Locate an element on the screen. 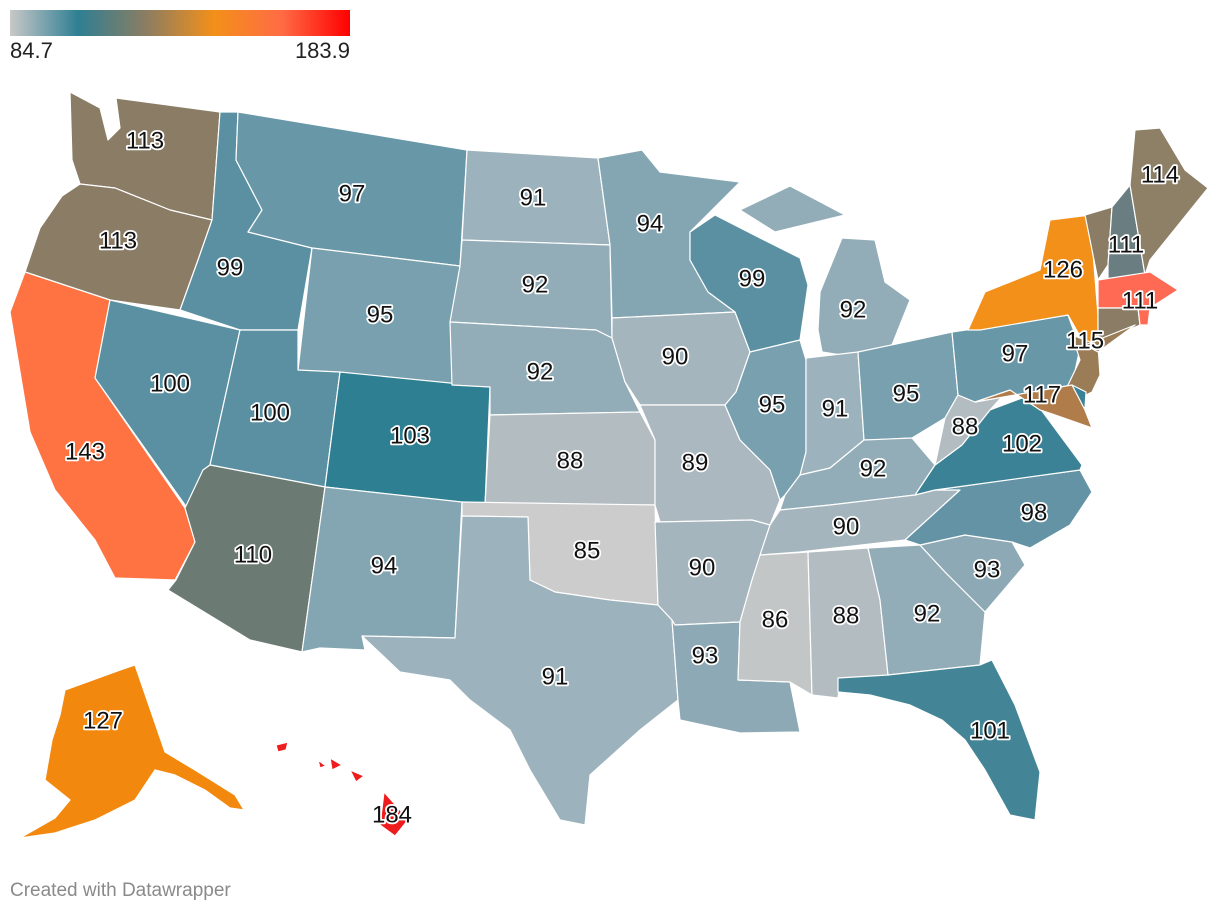 This screenshot has height=916, width=1220. state-tx is located at coordinates (520, 670).